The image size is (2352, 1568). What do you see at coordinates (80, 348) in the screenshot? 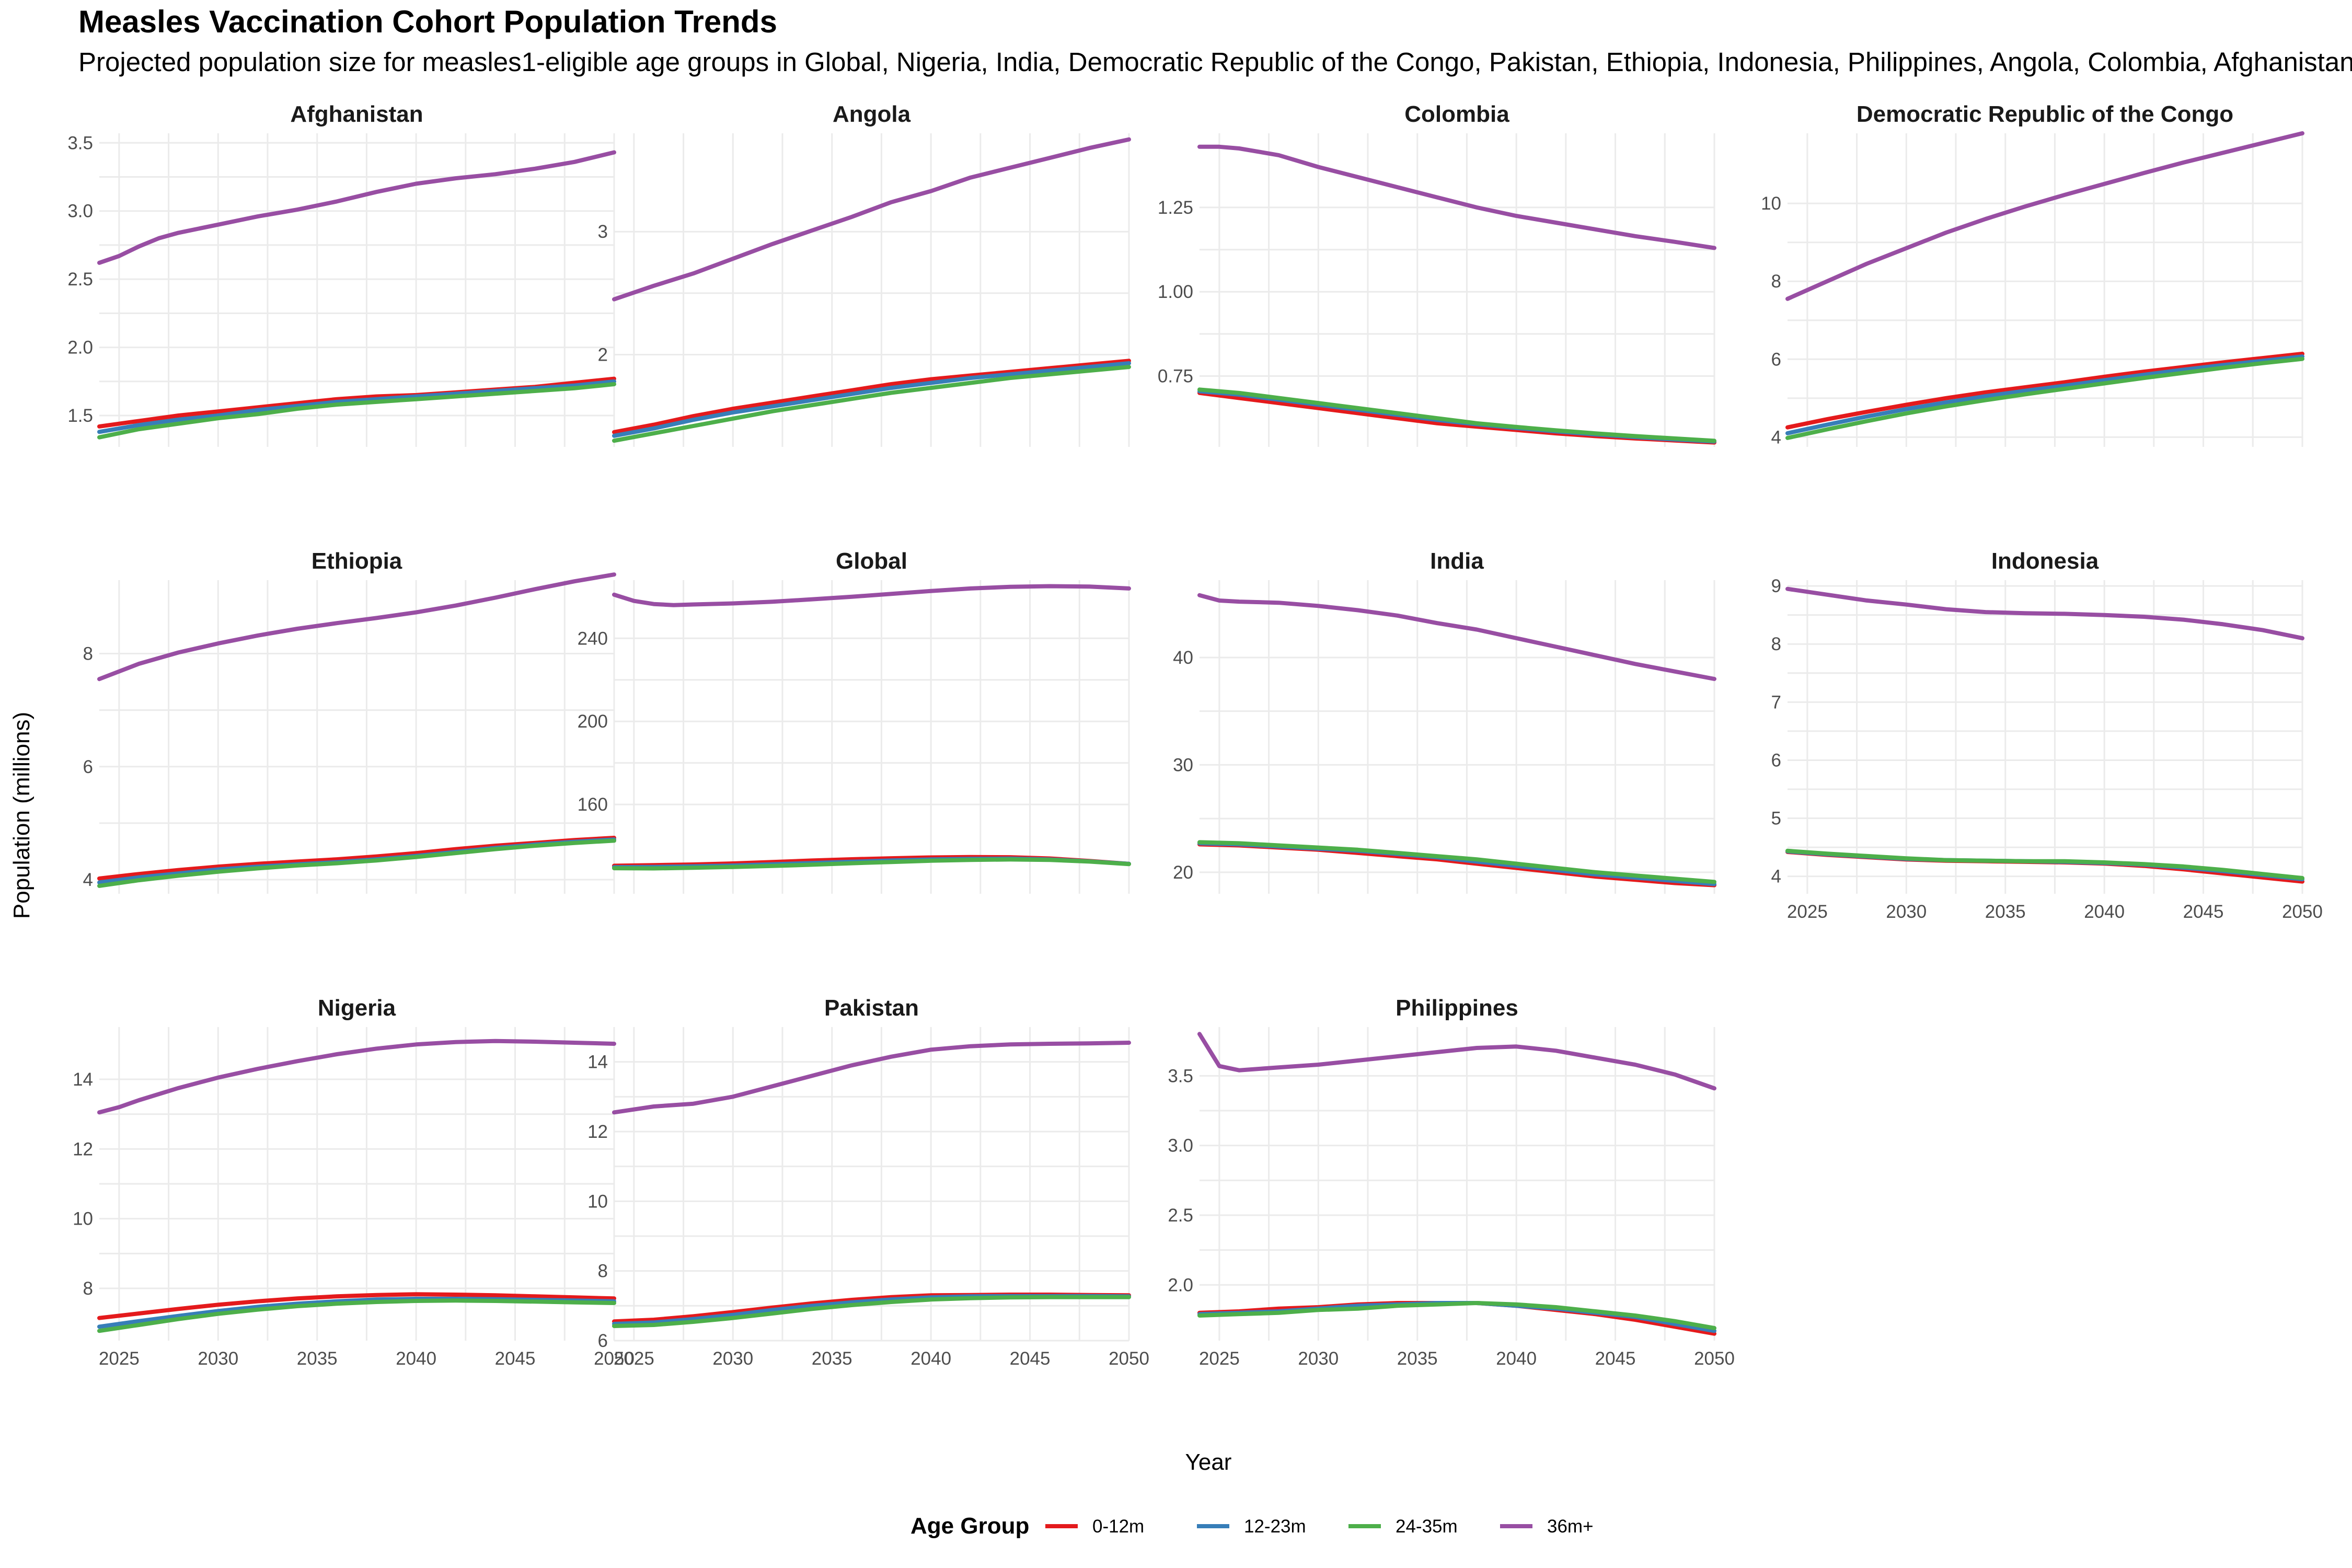
I see `y-tick-label: 2.0` at bounding box center [80, 348].